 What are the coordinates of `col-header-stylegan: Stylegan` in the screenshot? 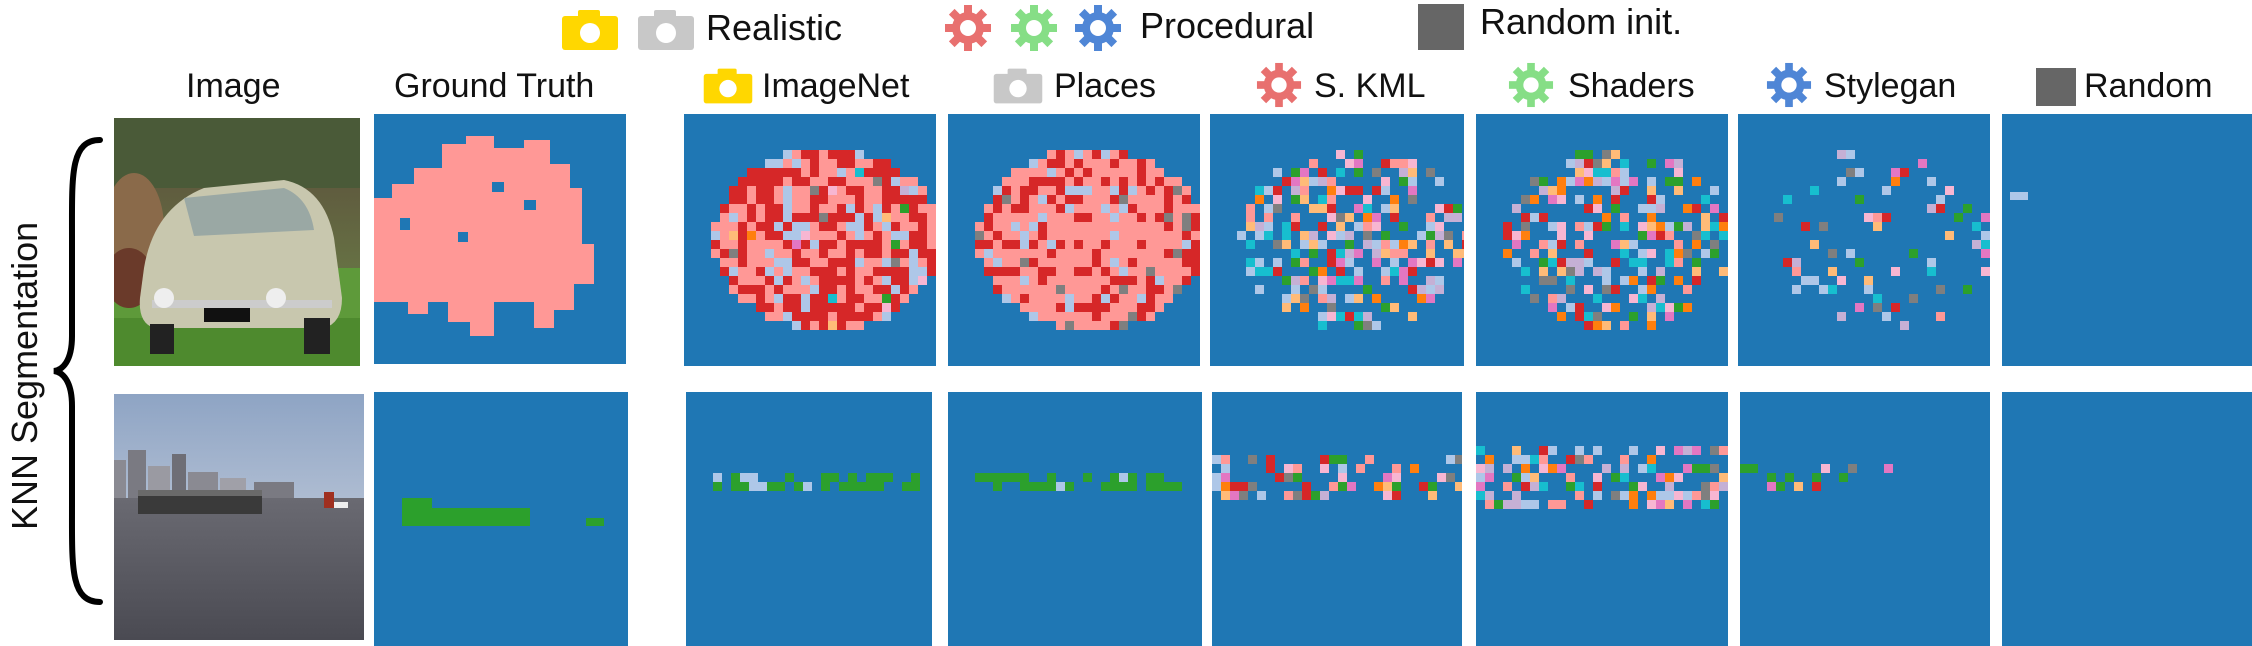 It's located at (1890, 86).